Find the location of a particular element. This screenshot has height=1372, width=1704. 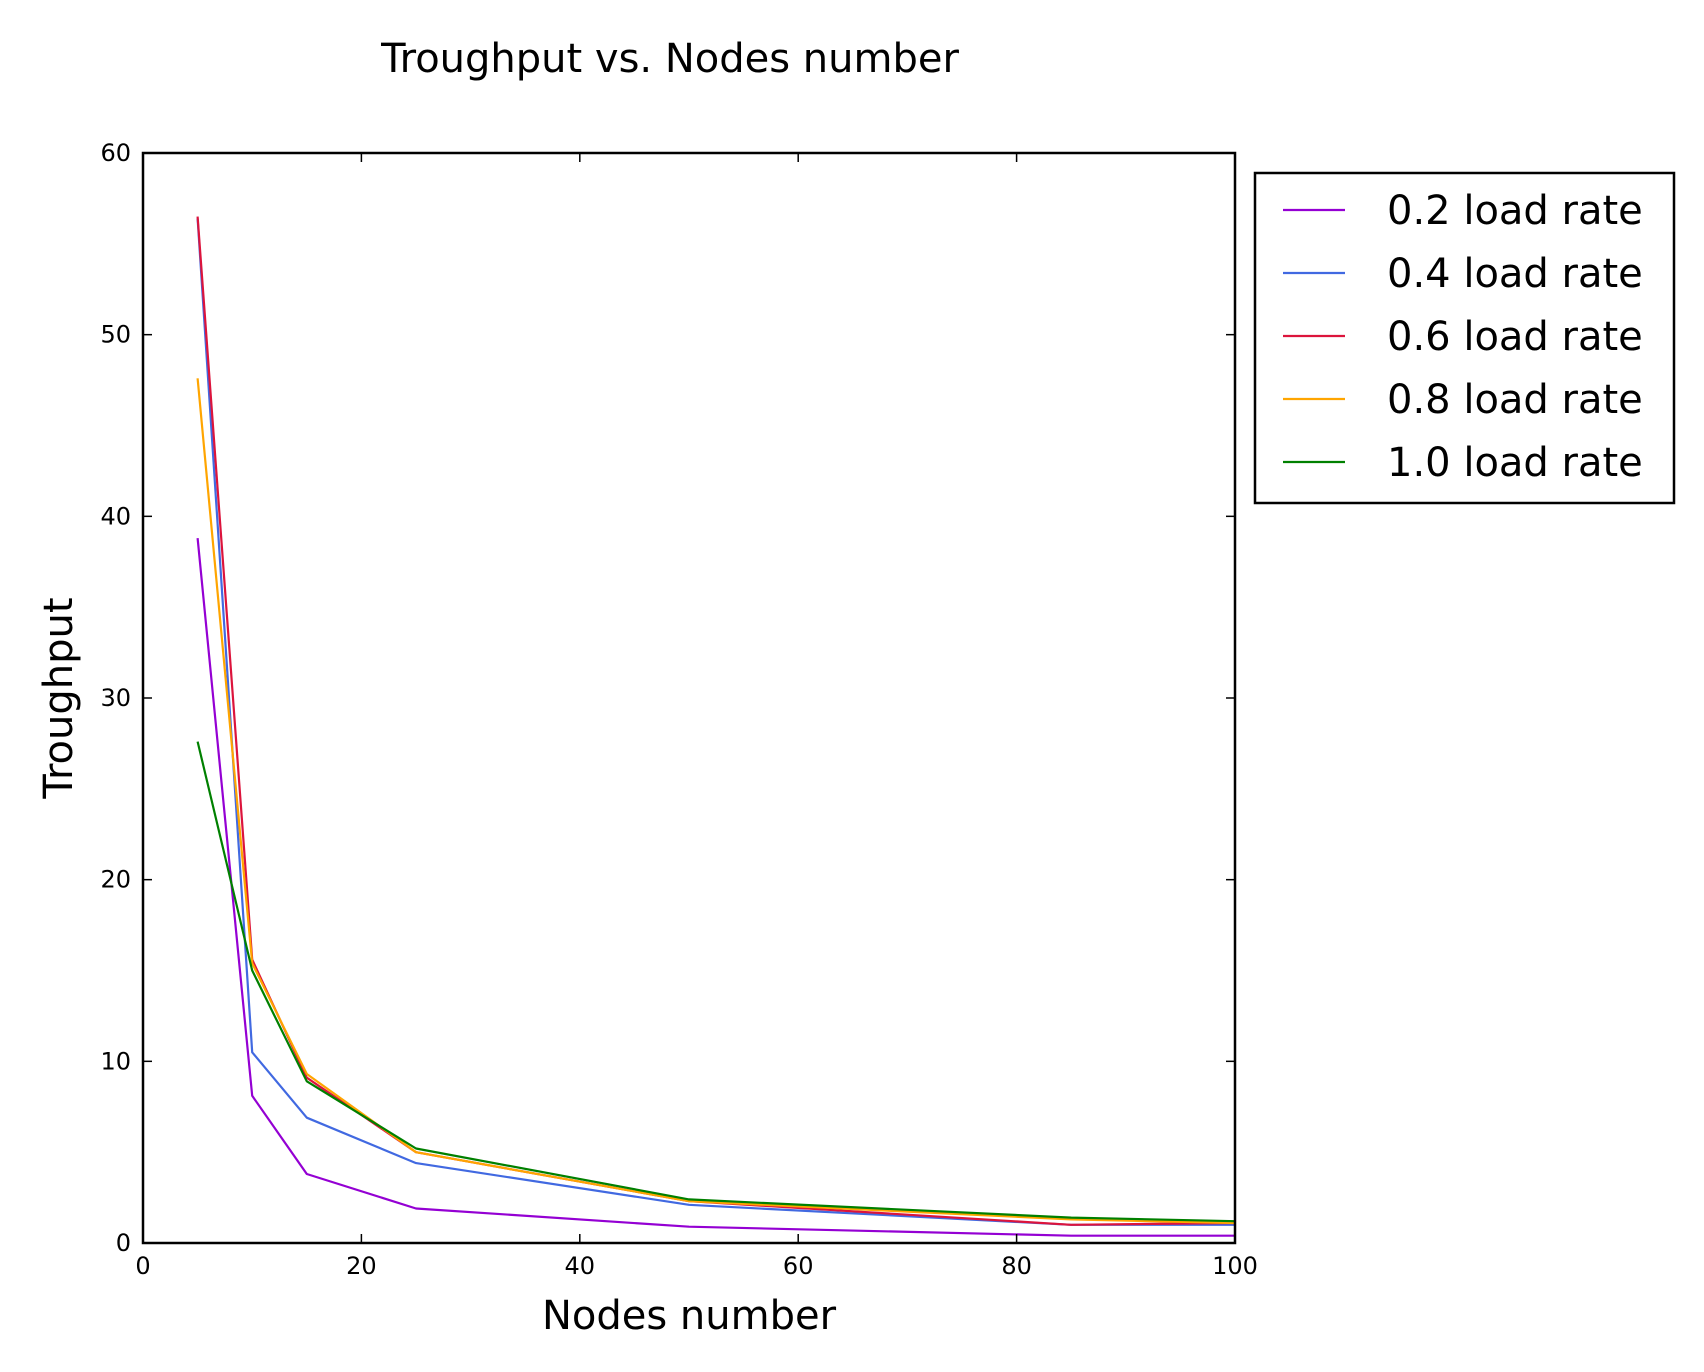

legend-label-4: 1.0 load rate is located at coordinates (1515, 463).